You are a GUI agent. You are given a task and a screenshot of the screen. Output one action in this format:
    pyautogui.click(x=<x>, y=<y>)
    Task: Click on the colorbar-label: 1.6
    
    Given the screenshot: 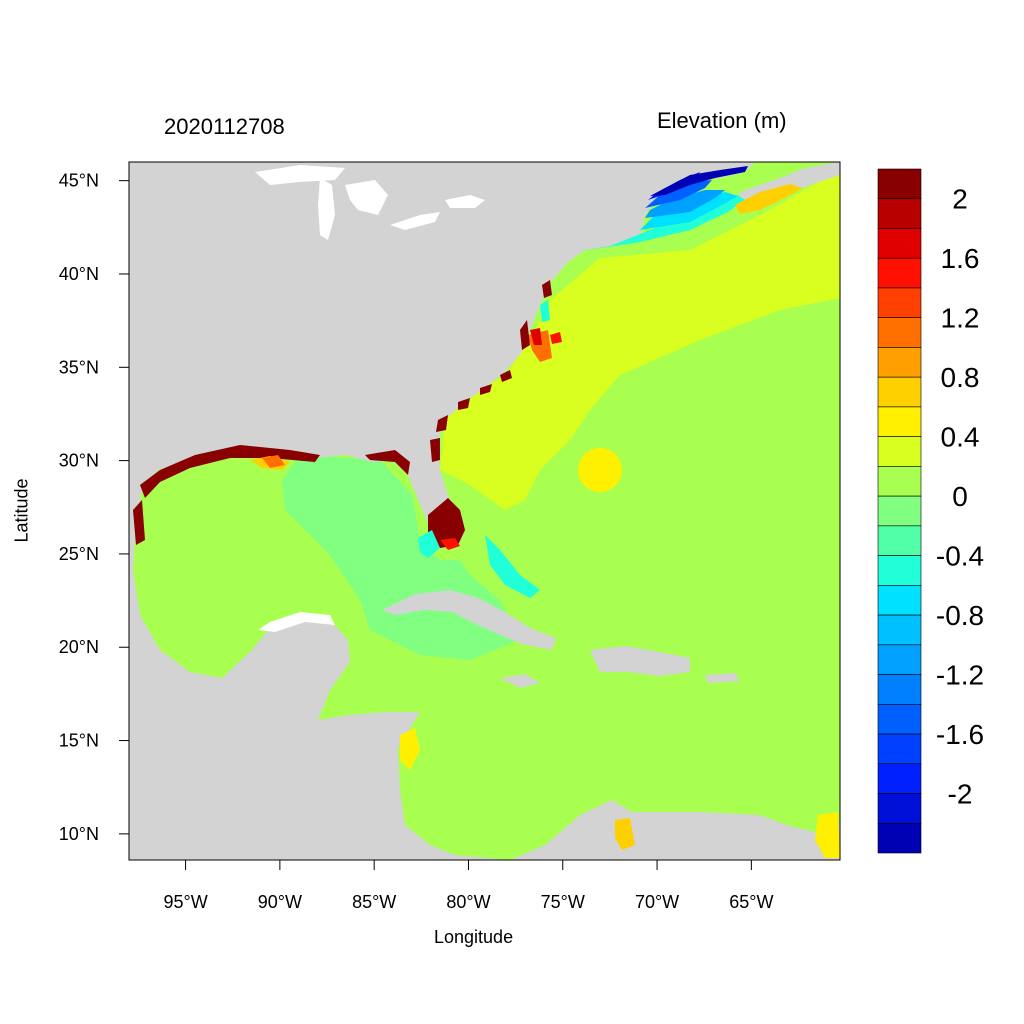 What is the action you would take?
    pyautogui.click(x=960, y=258)
    